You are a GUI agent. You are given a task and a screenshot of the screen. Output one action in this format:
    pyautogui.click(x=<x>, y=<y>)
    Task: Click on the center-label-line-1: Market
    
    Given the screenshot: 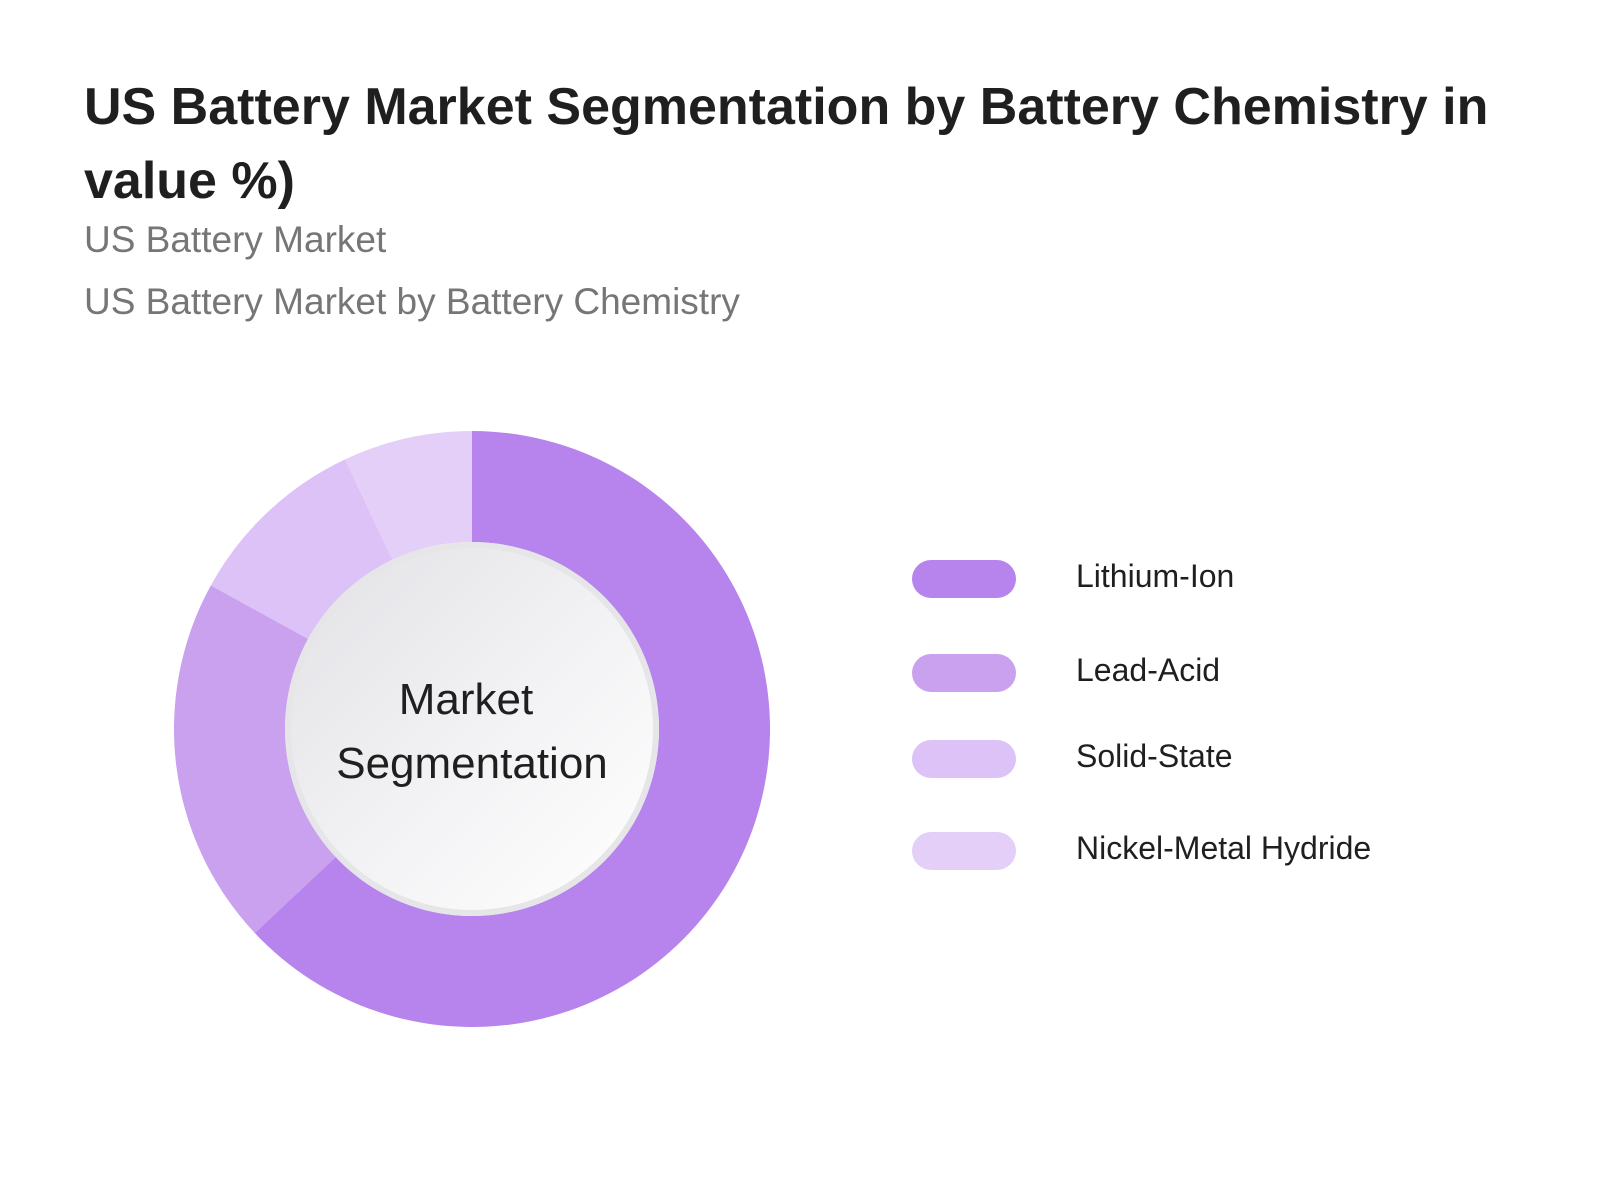 What is the action you would take?
    pyautogui.click(x=466, y=699)
    